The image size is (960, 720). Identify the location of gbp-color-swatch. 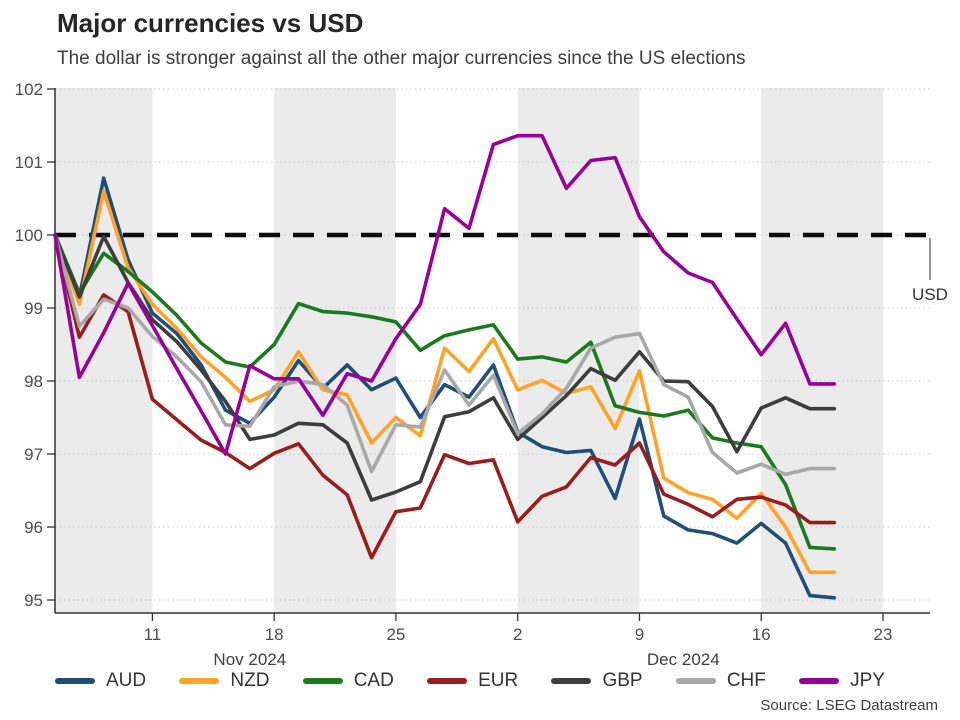
(571, 681).